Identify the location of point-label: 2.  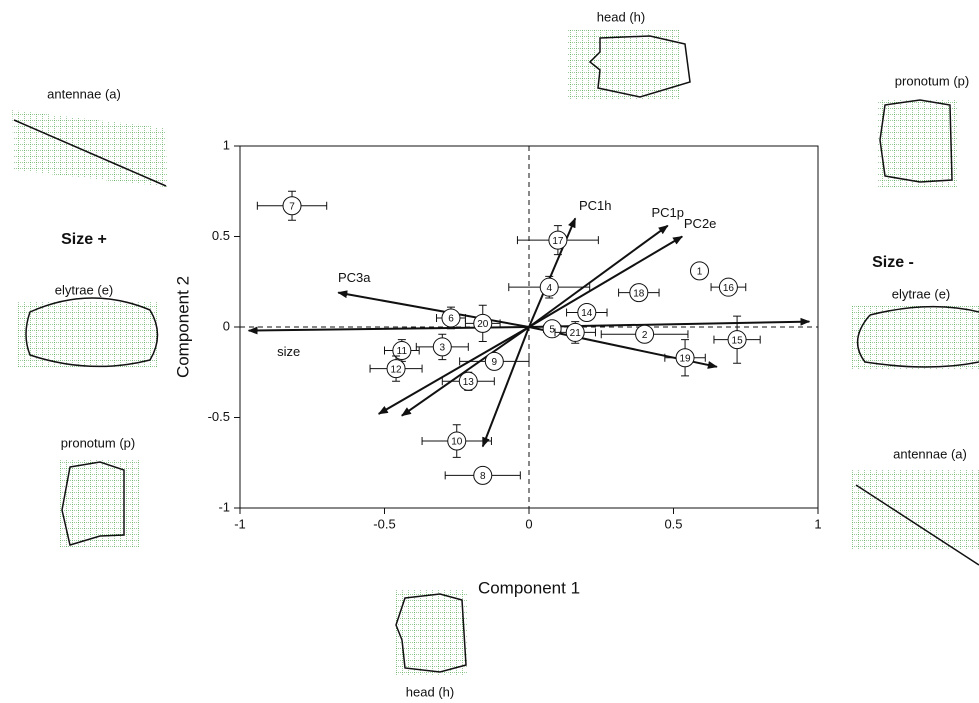
(645, 335).